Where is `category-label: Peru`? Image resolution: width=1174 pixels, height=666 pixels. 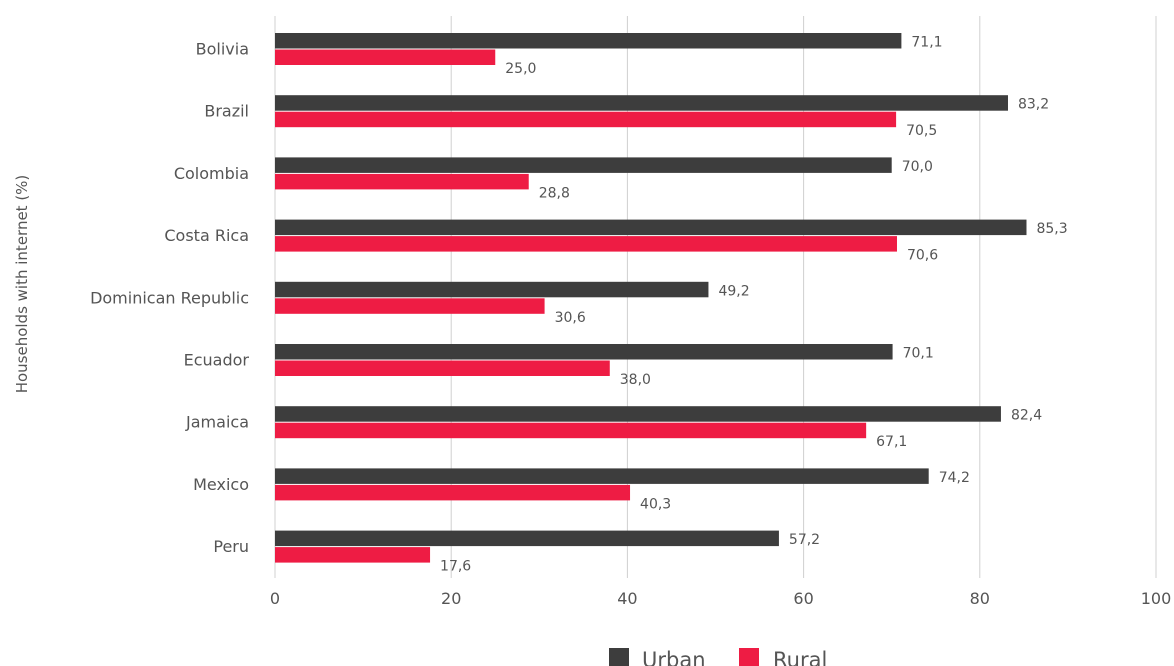
category-label: Peru is located at coordinates (231, 546).